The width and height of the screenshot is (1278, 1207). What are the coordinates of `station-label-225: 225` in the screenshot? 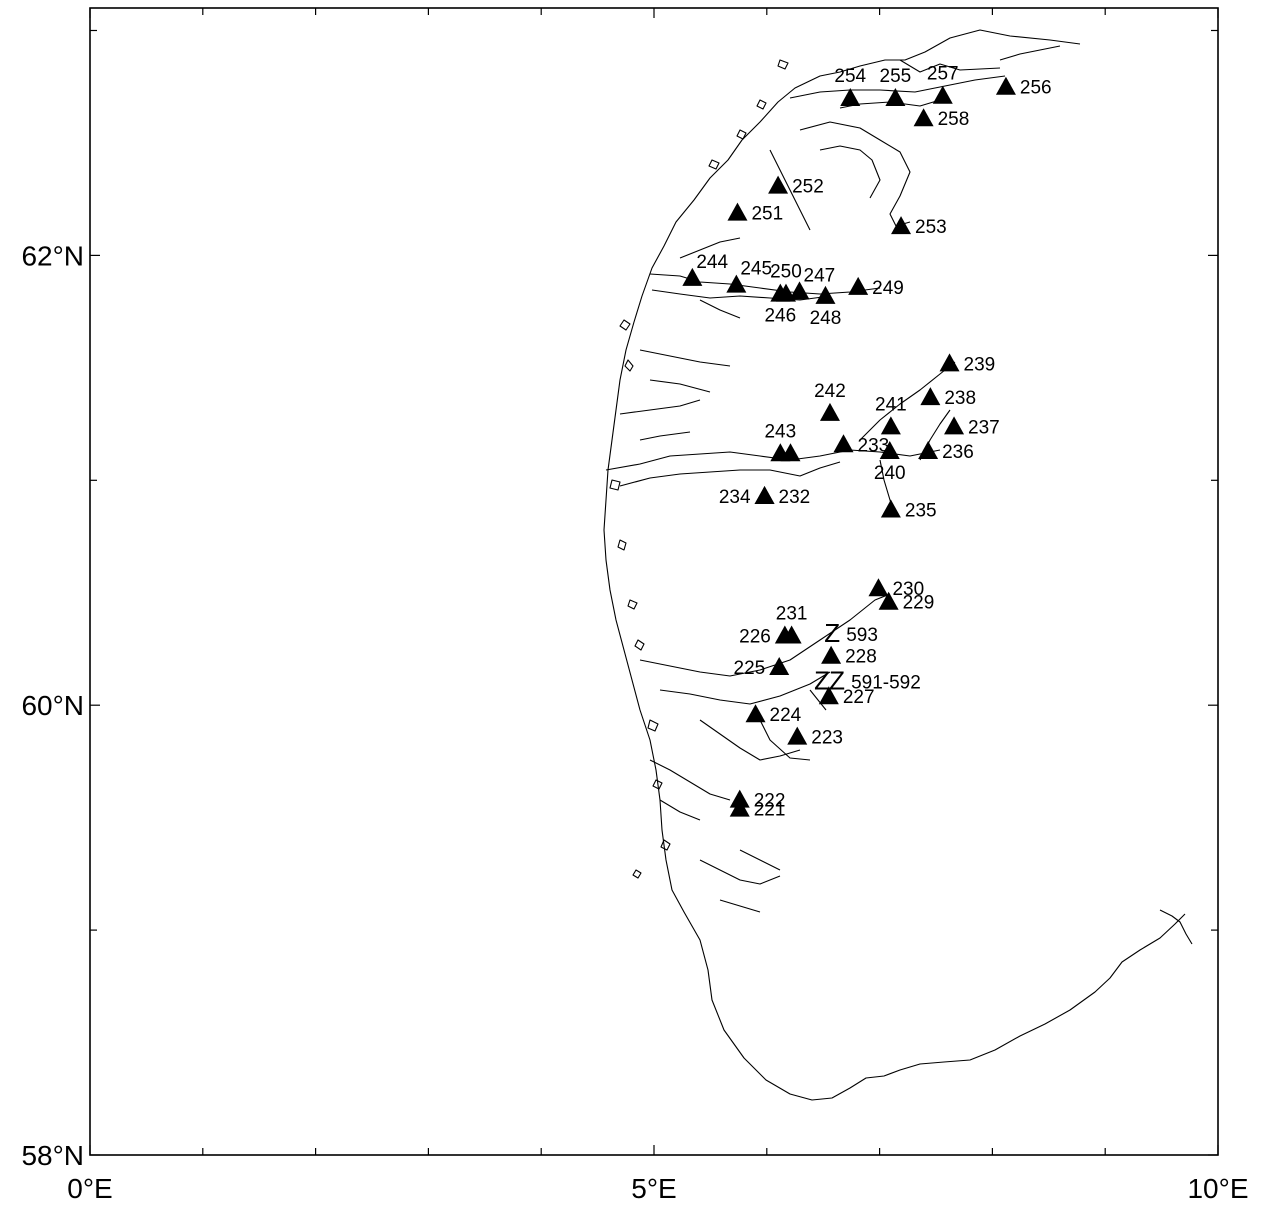 It's located at (750, 668).